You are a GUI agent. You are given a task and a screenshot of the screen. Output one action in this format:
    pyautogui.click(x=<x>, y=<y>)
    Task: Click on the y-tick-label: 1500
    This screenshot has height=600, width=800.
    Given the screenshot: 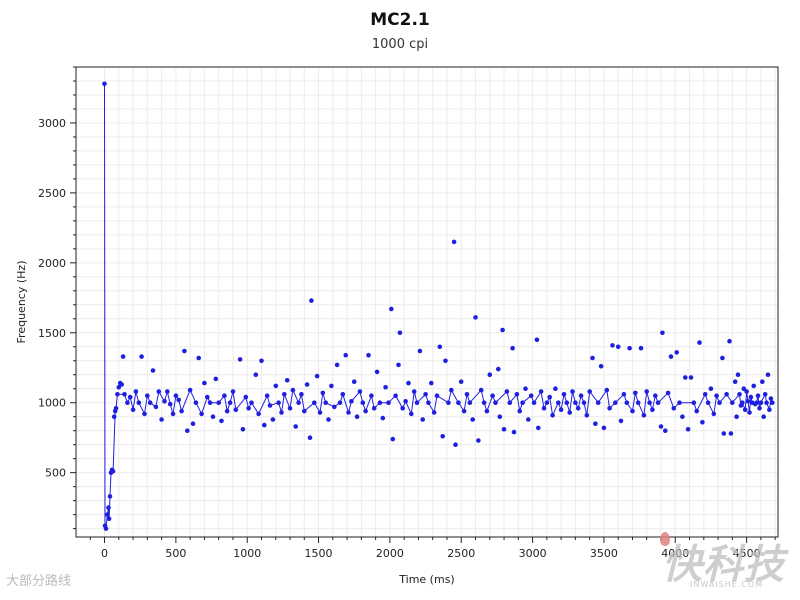 What is the action you would take?
    pyautogui.click(x=52, y=333)
    